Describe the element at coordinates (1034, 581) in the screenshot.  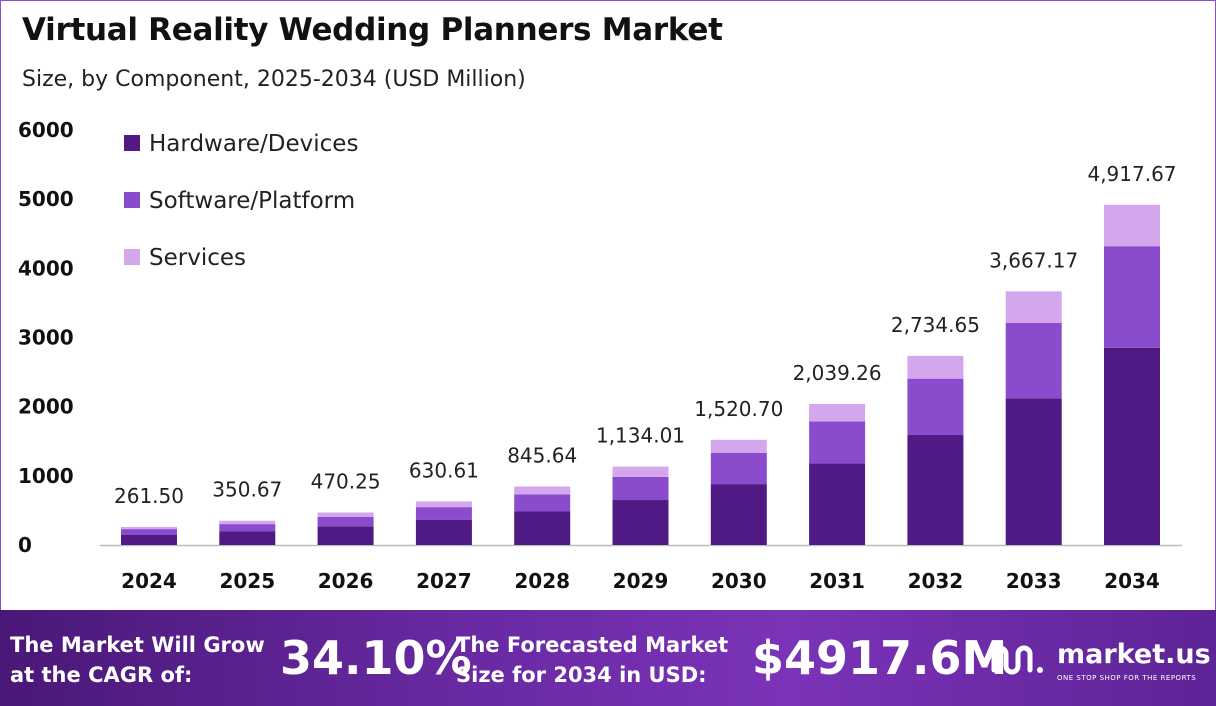
I see `x-tick-label: 2033` at that location.